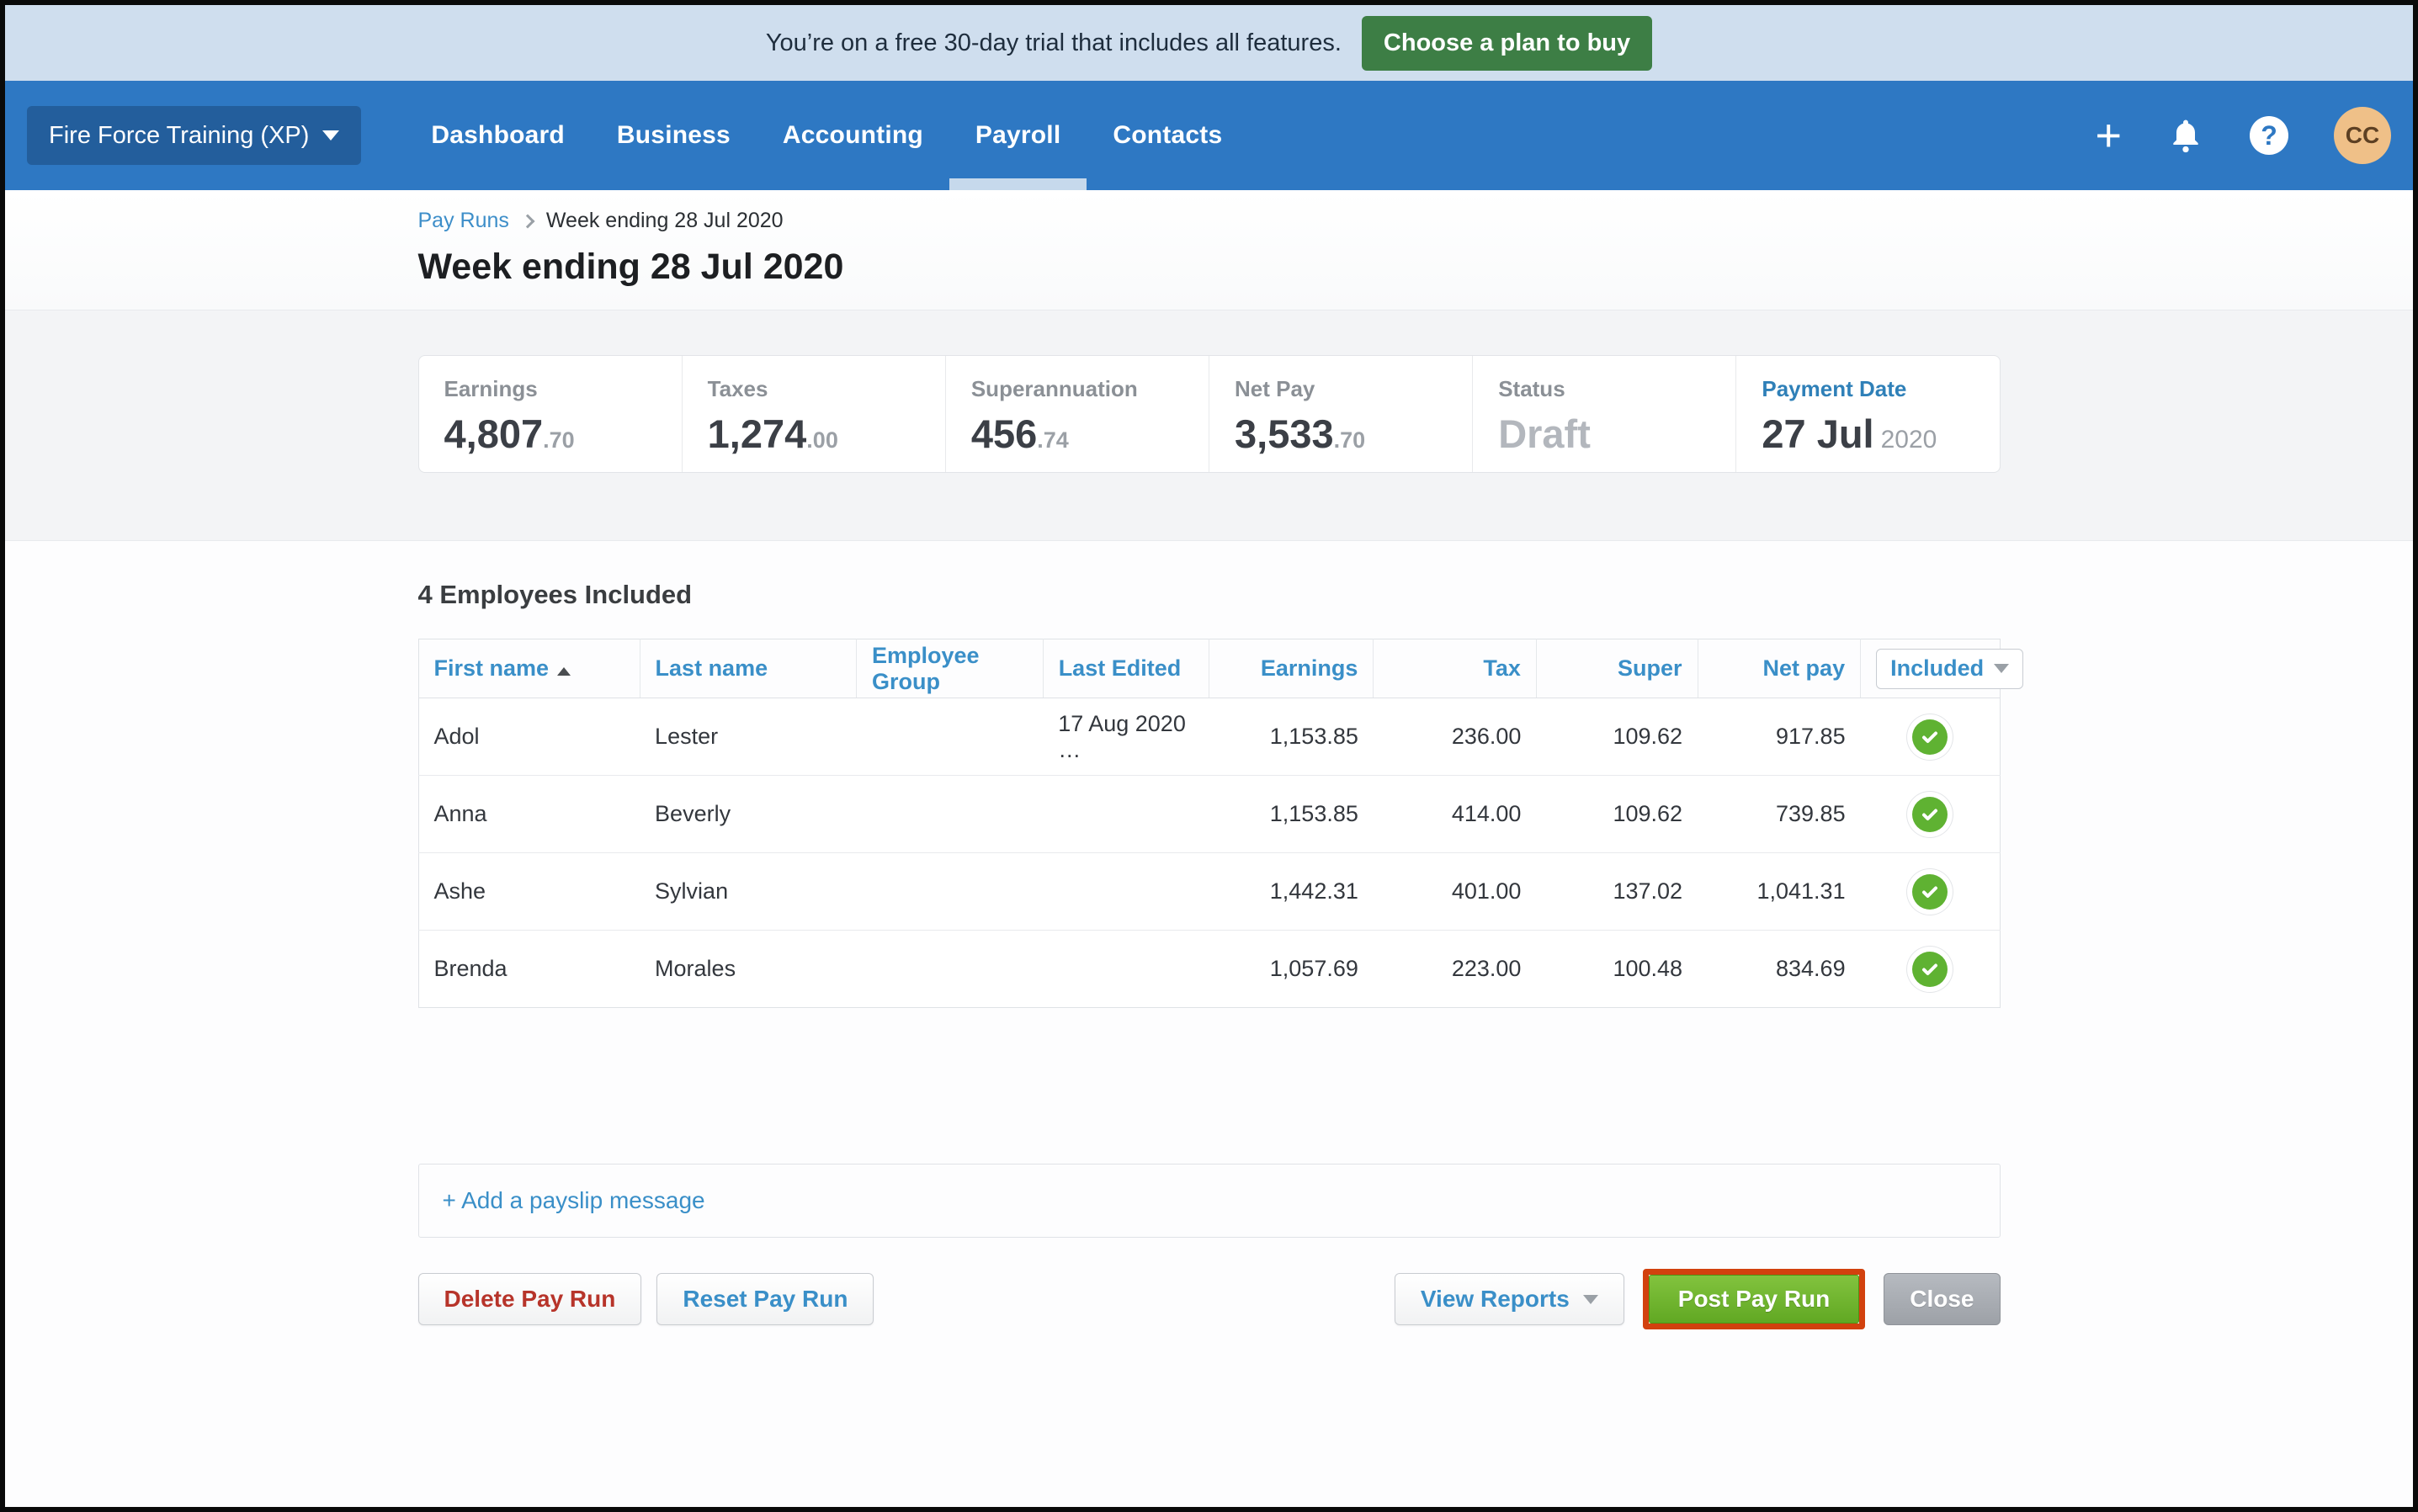  I want to click on summary-card-earnings: Earnings 4,807.70, so click(551, 414).